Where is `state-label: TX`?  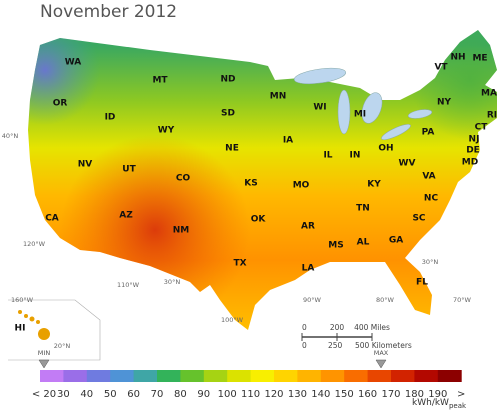 state-label: TX is located at coordinates (239, 264).